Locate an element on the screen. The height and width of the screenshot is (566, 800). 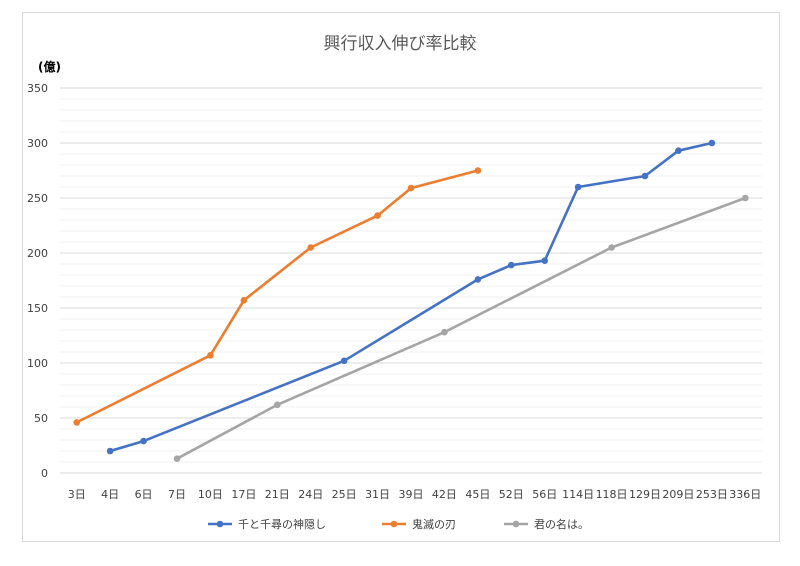
x-tick-label: 336日 is located at coordinates (745, 494).